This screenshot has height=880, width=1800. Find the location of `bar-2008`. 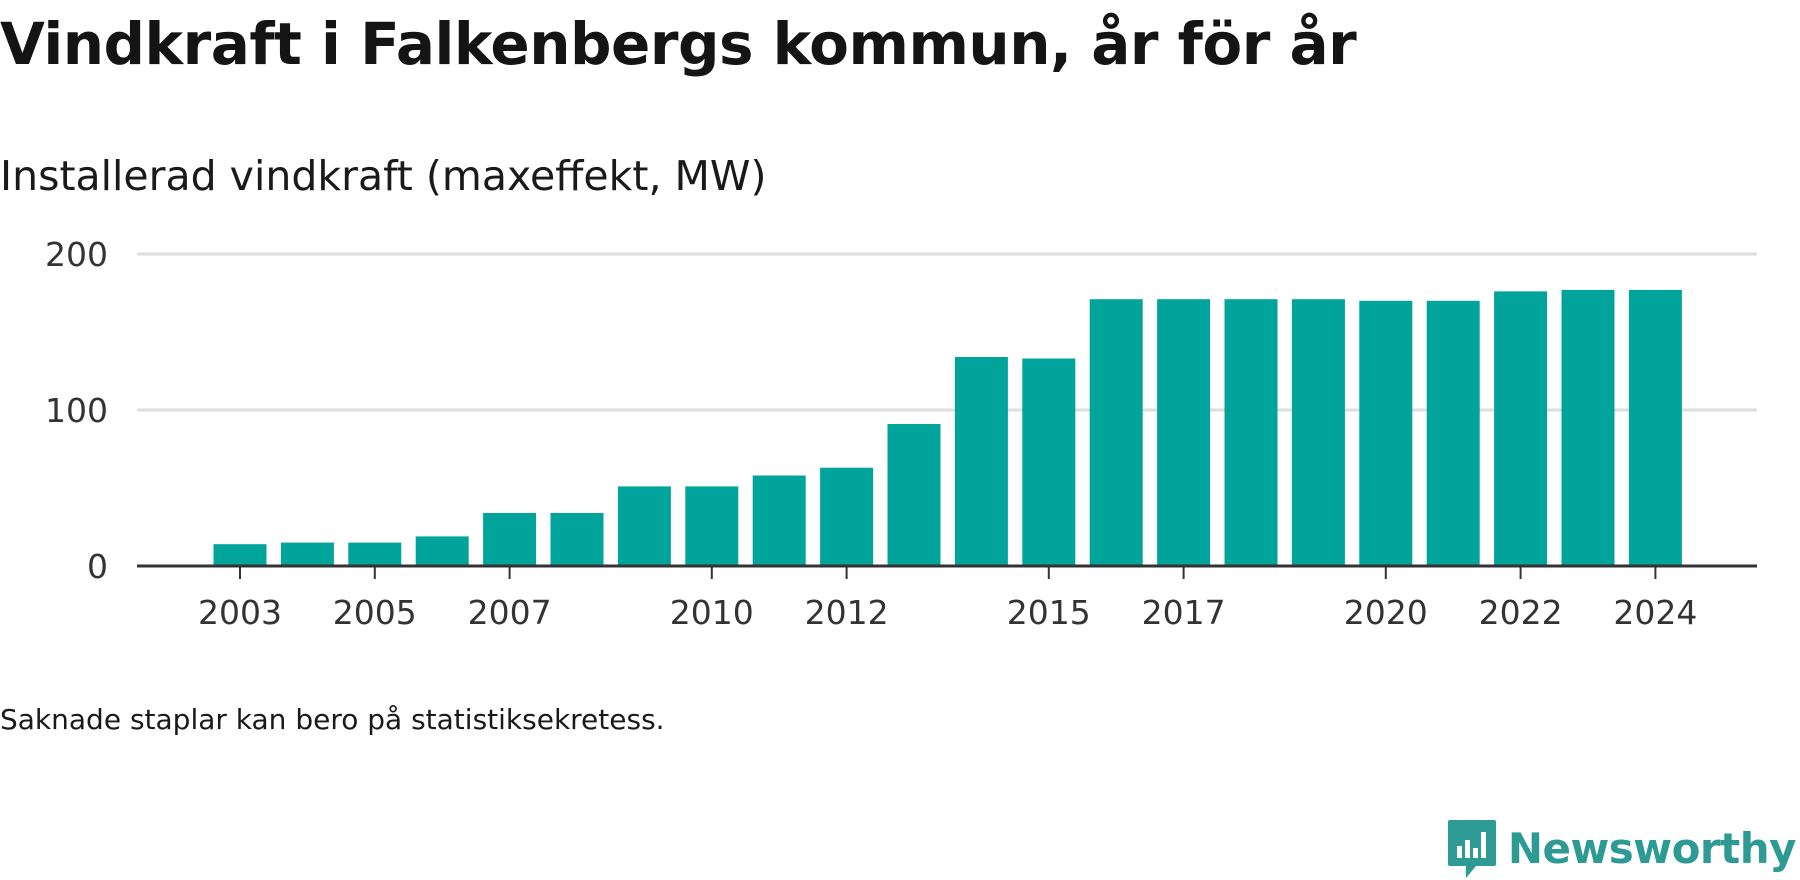

bar-2008 is located at coordinates (577, 539).